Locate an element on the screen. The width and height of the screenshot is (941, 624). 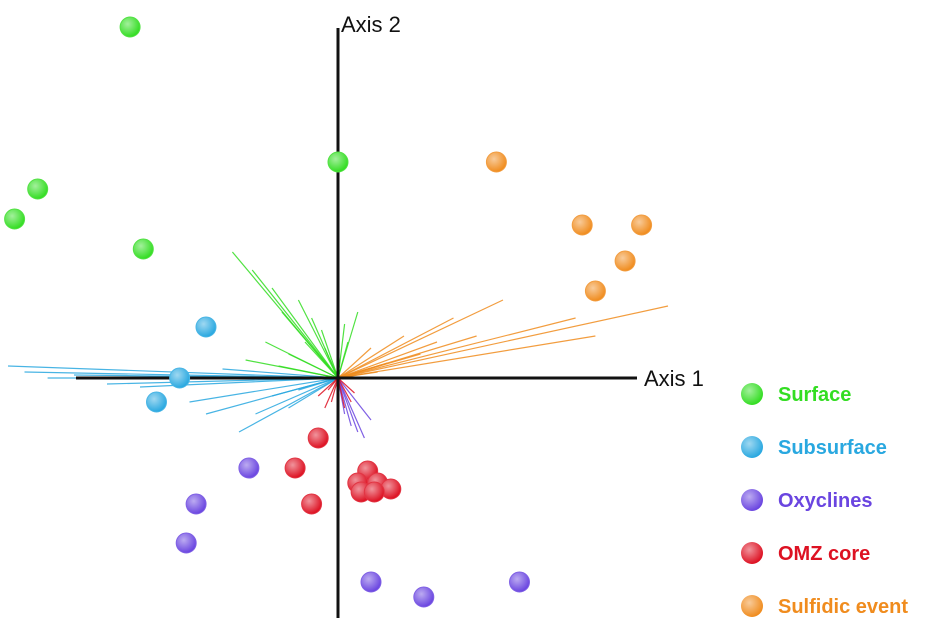
legend-marker-oxyclines is located at coordinates (752, 500).